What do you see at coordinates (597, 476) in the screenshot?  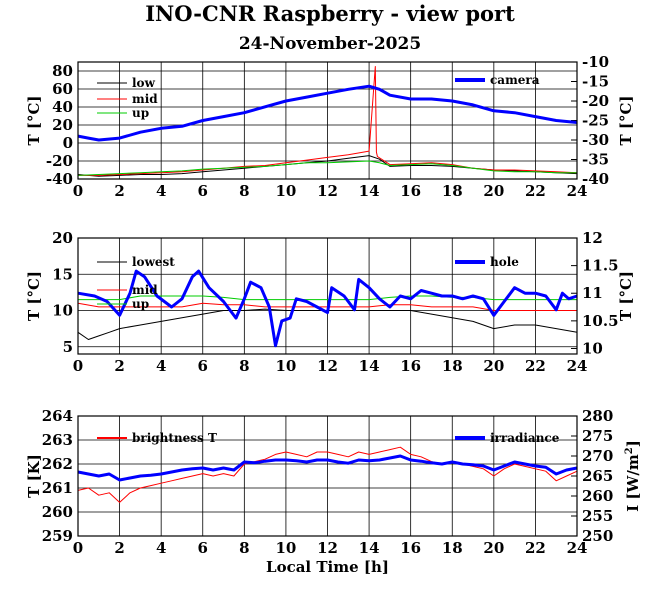 I see `y-tick-label-right: 265` at bounding box center [597, 476].